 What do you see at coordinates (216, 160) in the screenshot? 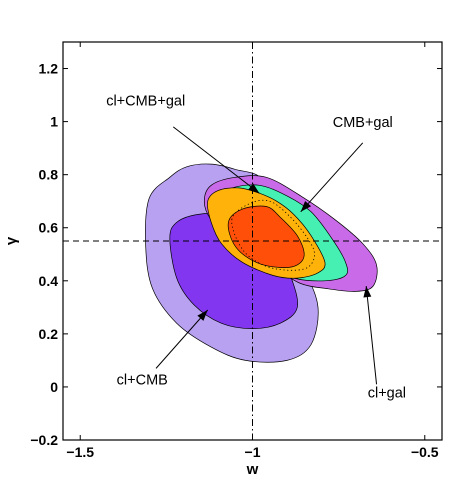
I see `annotation-arrow-cl-cmb-gal` at bounding box center [216, 160].